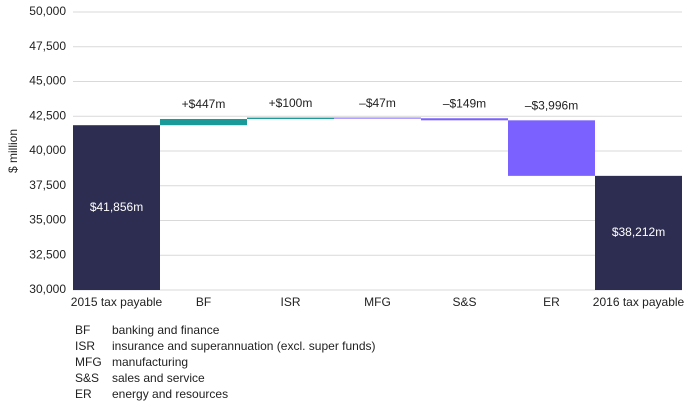  Describe the element at coordinates (83, 394) in the screenshot. I see `note-abbr: ER` at that location.